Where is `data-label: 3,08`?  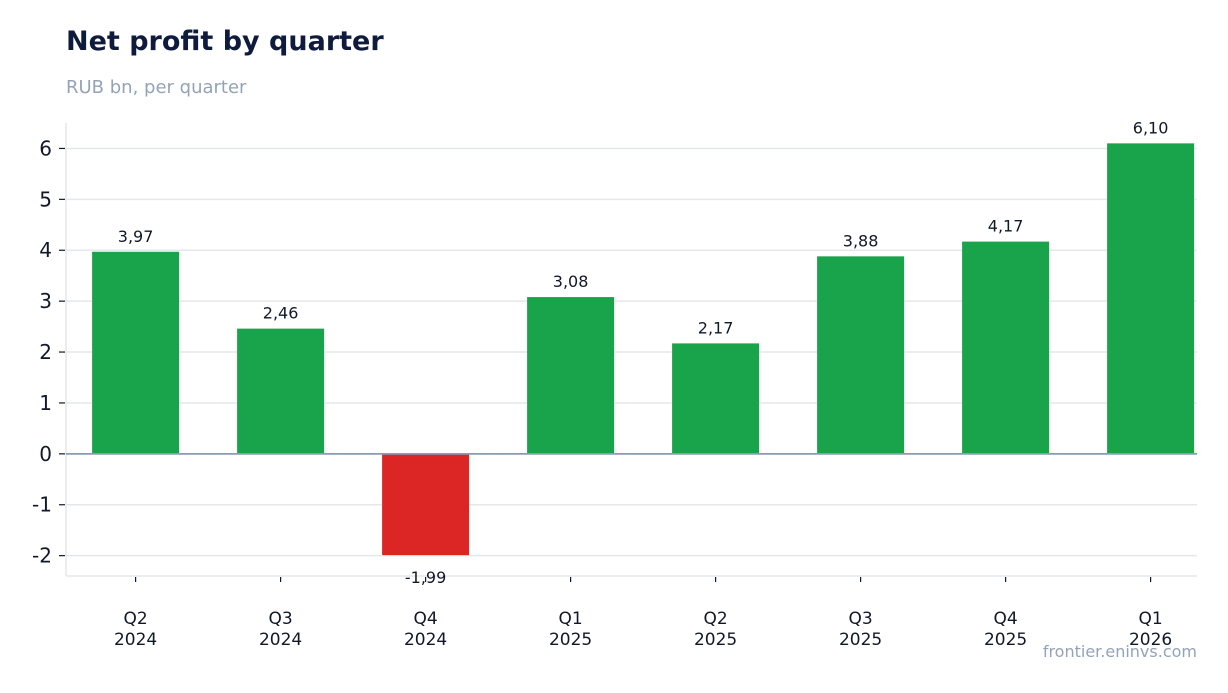 data-label: 3,08 is located at coordinates (571, 281).